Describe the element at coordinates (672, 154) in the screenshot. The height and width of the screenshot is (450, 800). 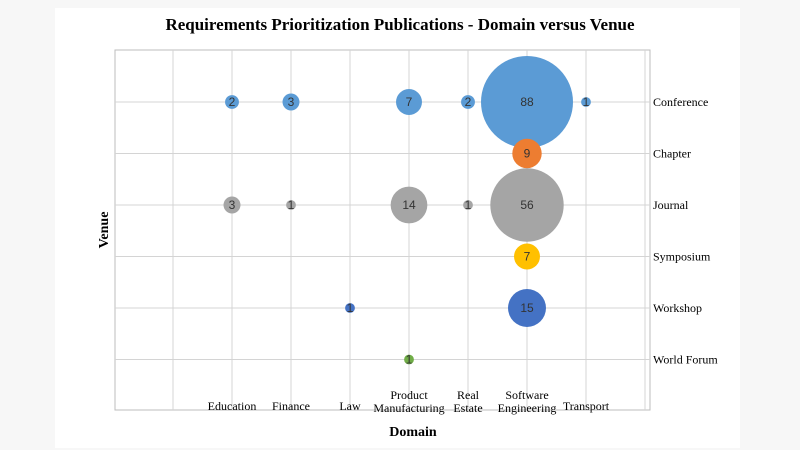
I see `y-tick-label: Chapter` at that location.